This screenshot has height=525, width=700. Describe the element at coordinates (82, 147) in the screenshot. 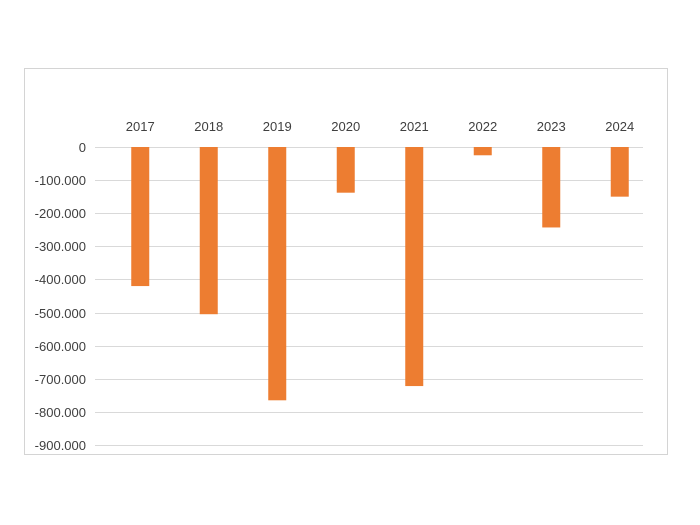

I see `y-tick-label: 0` at that location.